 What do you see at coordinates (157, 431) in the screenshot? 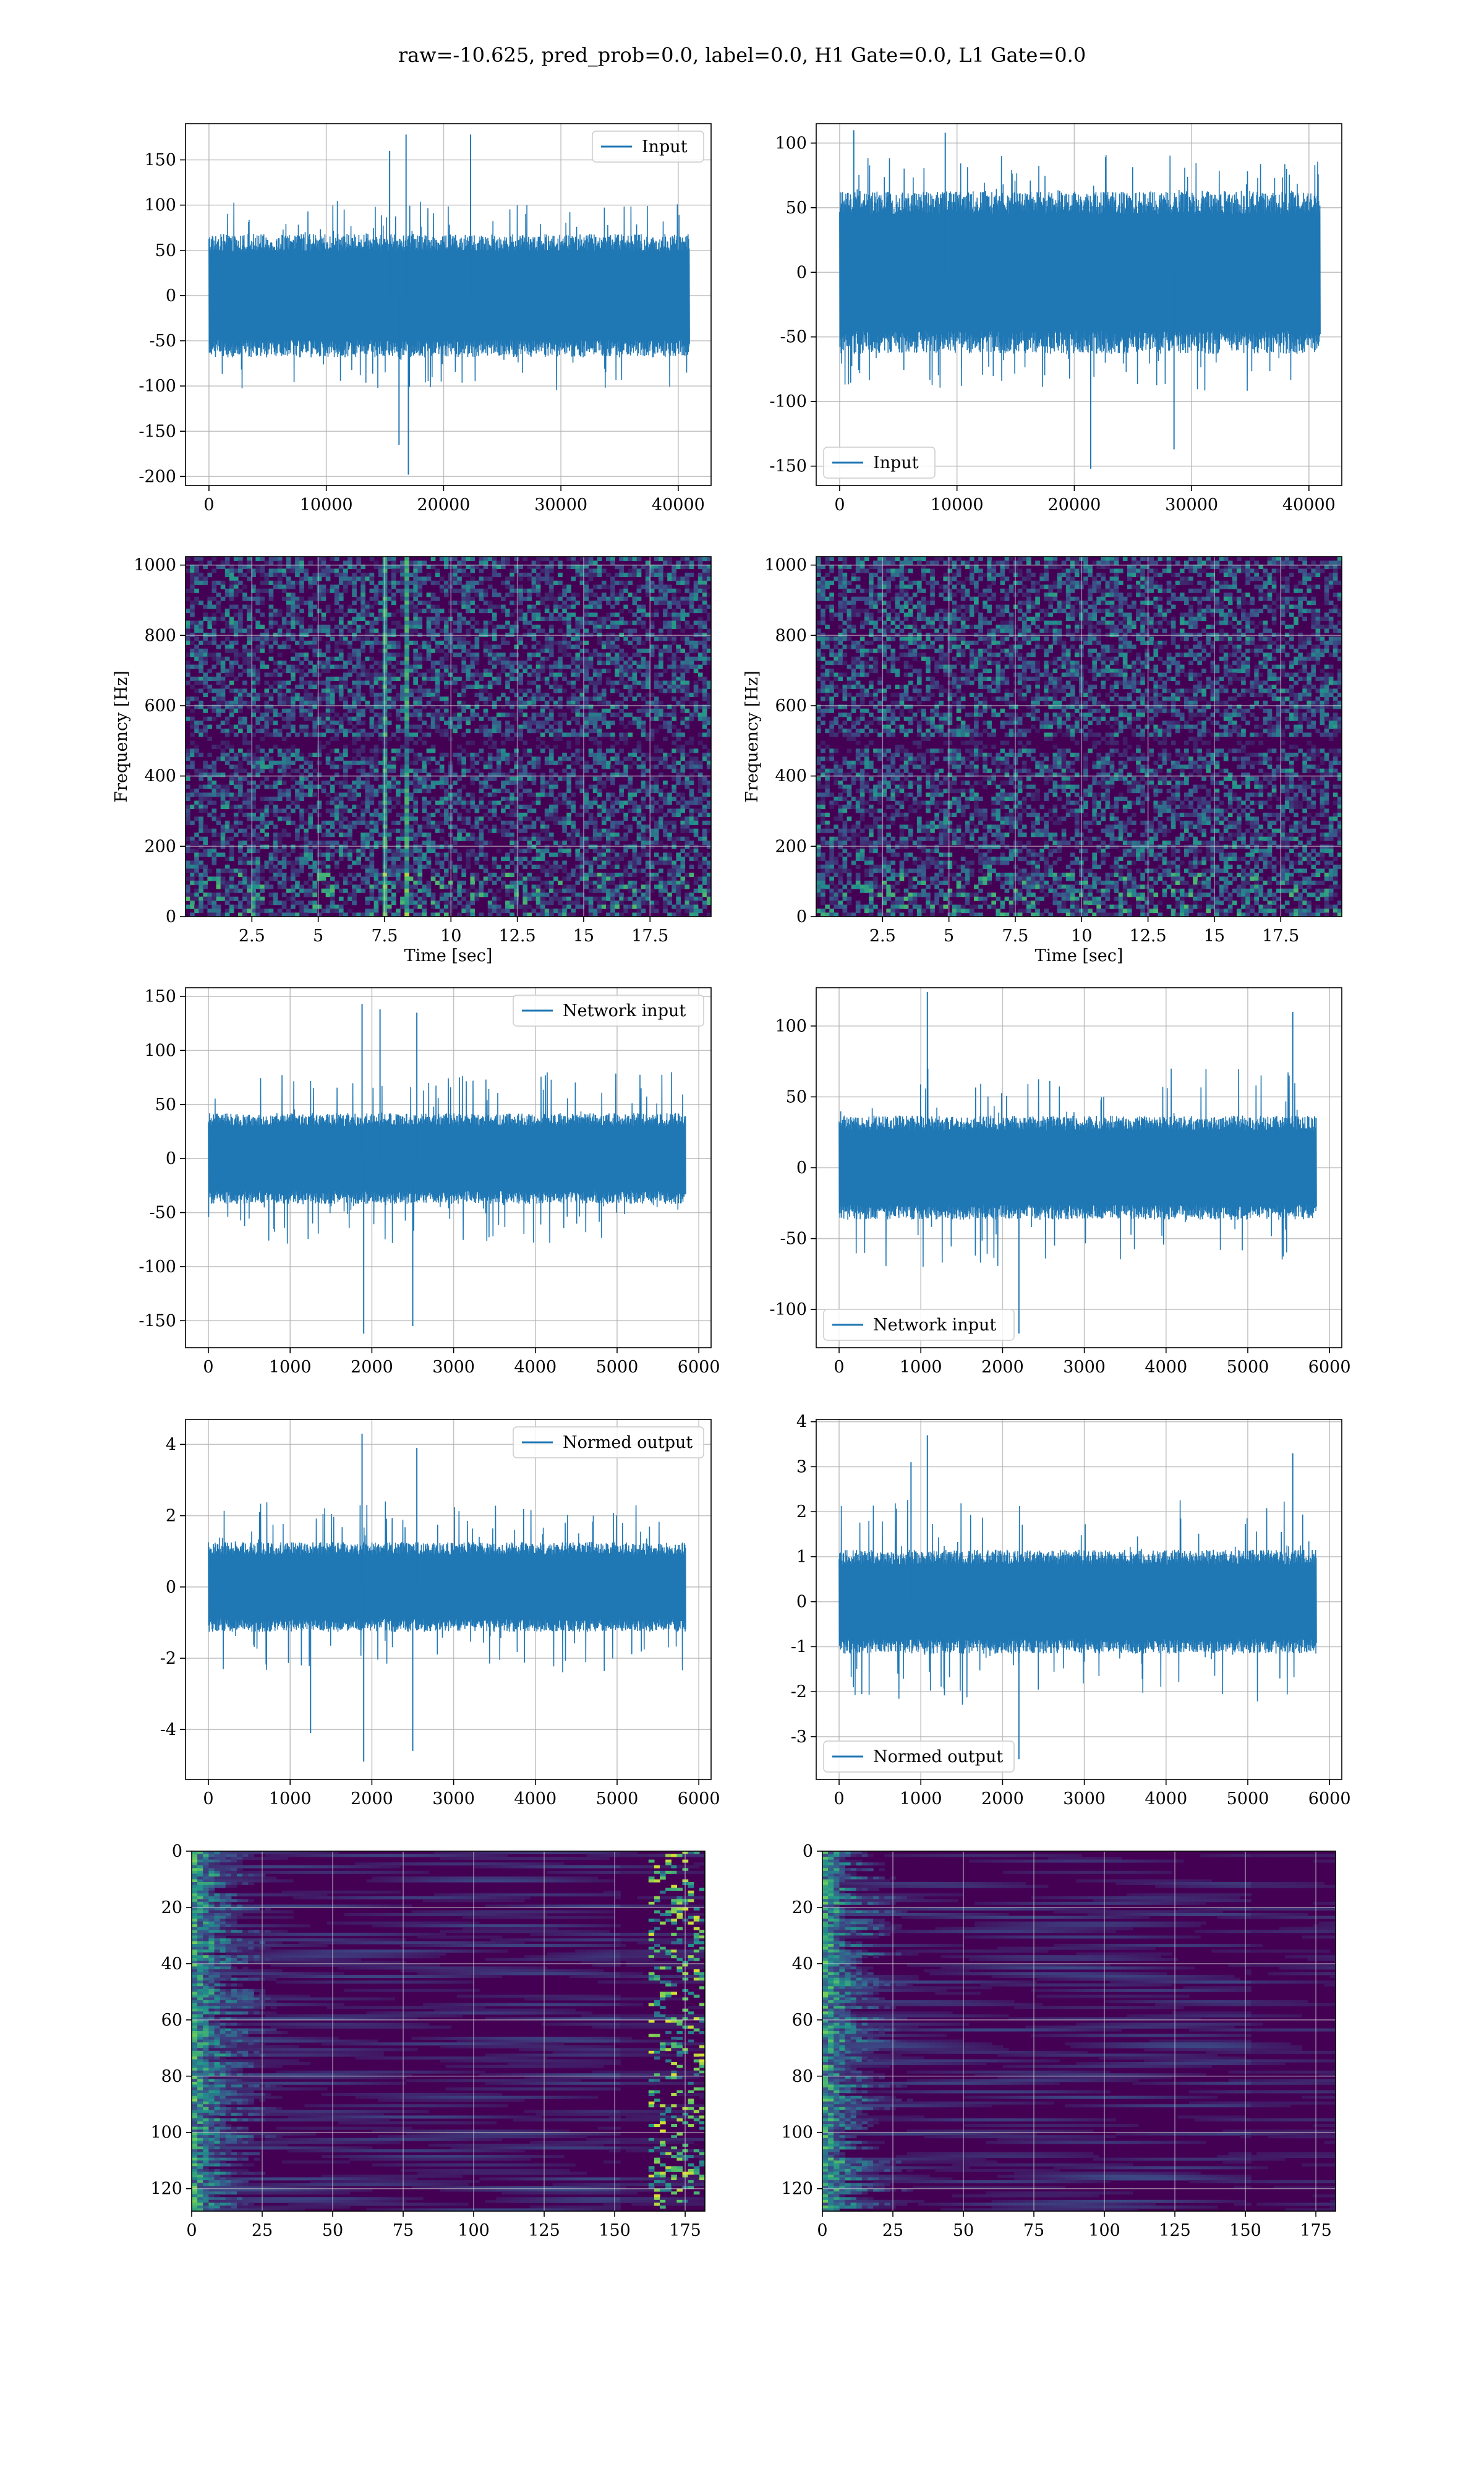
I see `y-tick-label: -150` at bounding box center [157, 431].